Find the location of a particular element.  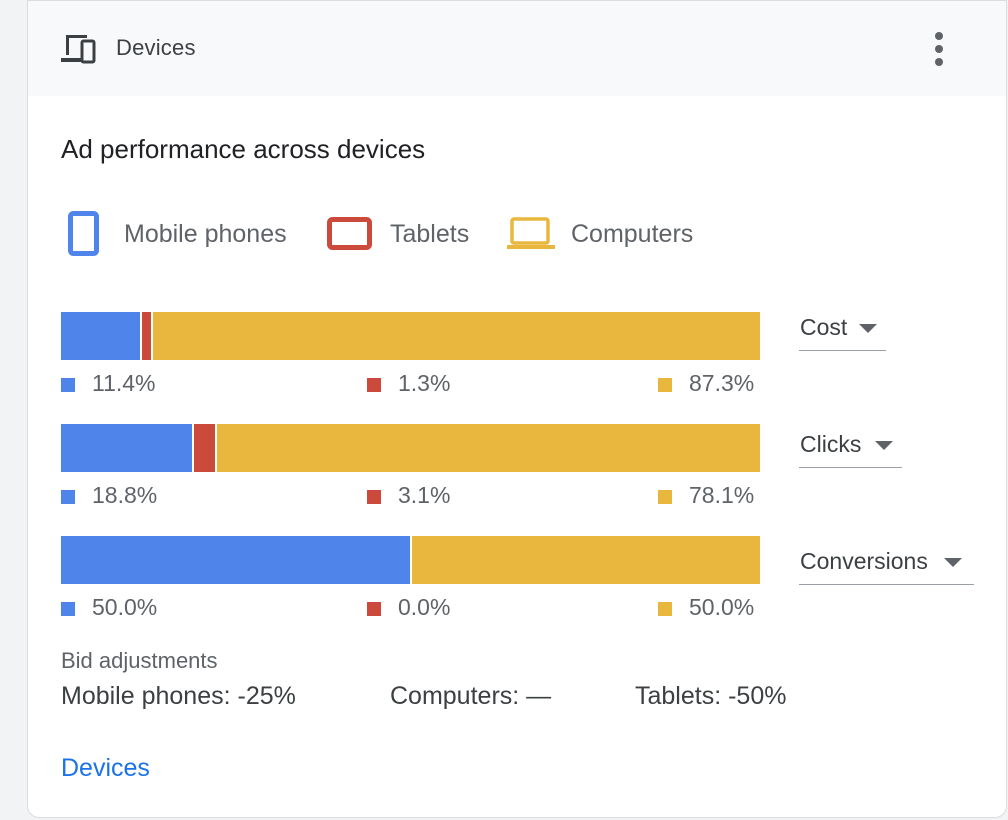

legend-label: Tablets is located at coordinates (430, 234).